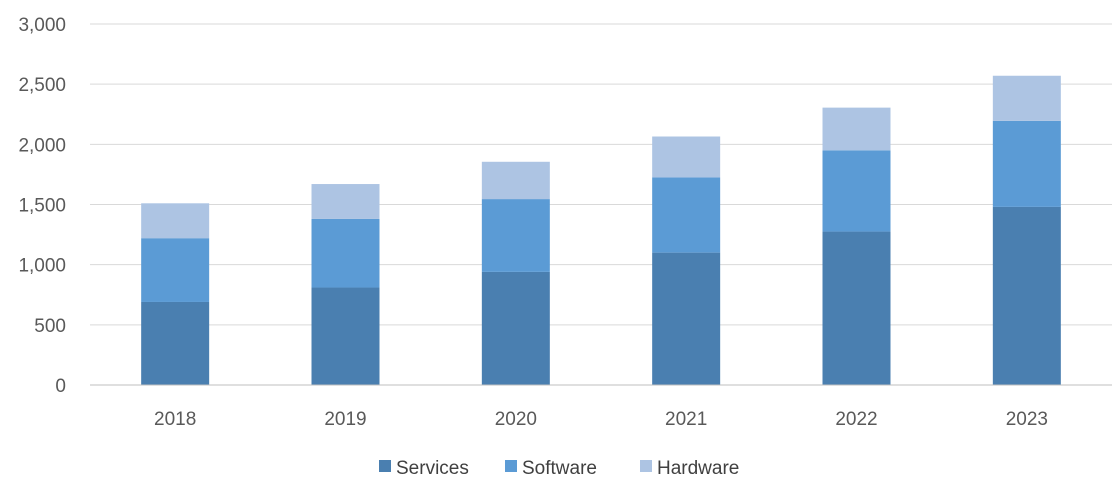 The height and width of the screenshot is (483, 1120). I want to click on legend-label-hardware: Hardware, so click(698, 468).